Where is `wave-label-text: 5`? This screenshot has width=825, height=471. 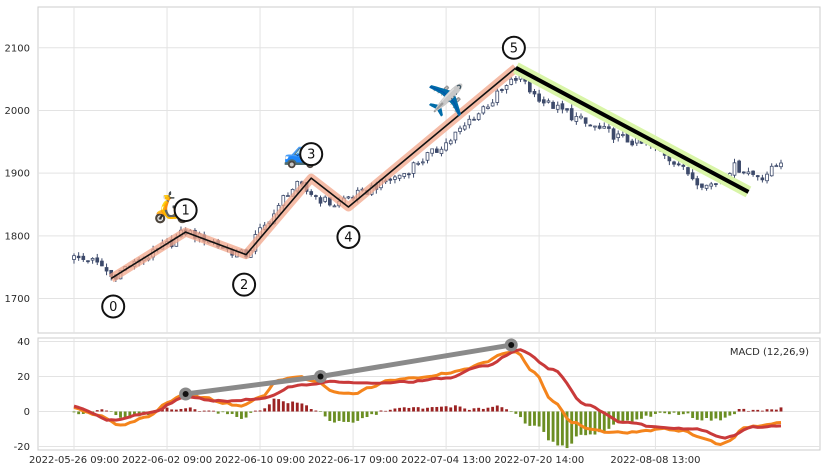 wave-label-text: 5 is located at coordinates (514, 48).